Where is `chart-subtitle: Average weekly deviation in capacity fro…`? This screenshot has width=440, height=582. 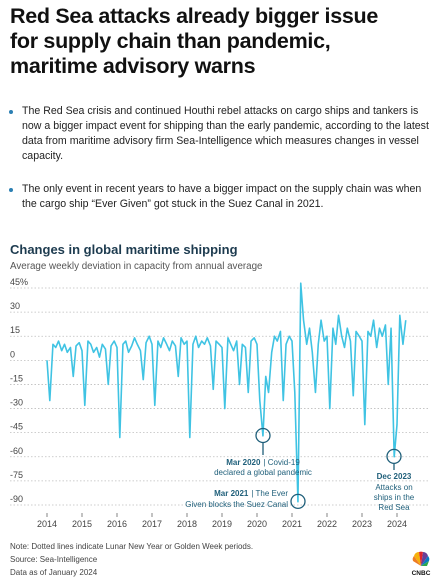
chart-subtitle: Average weekly deviation in capacity fro… is located at coordinates (136, 266).